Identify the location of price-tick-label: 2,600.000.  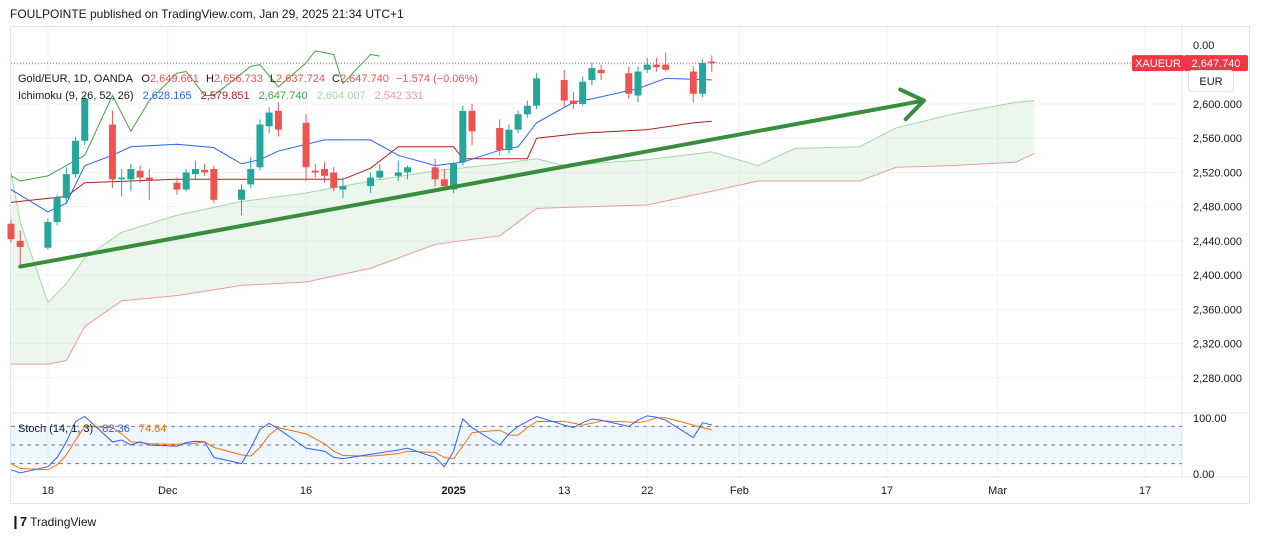
(1217, 105).